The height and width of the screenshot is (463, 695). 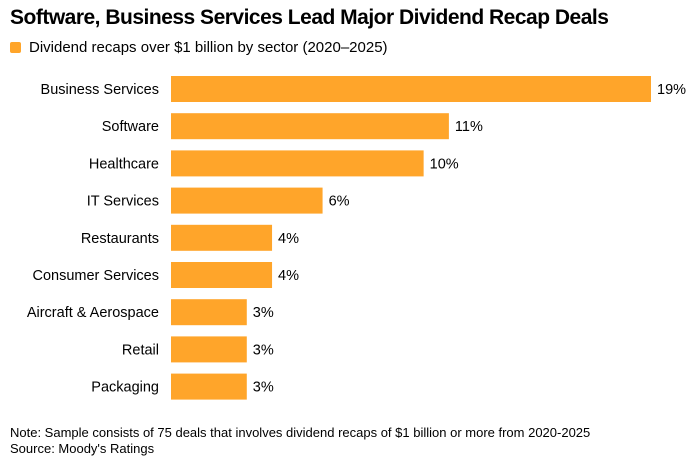 I want to click on category-label: Business Services, so click(x=100, y=90).